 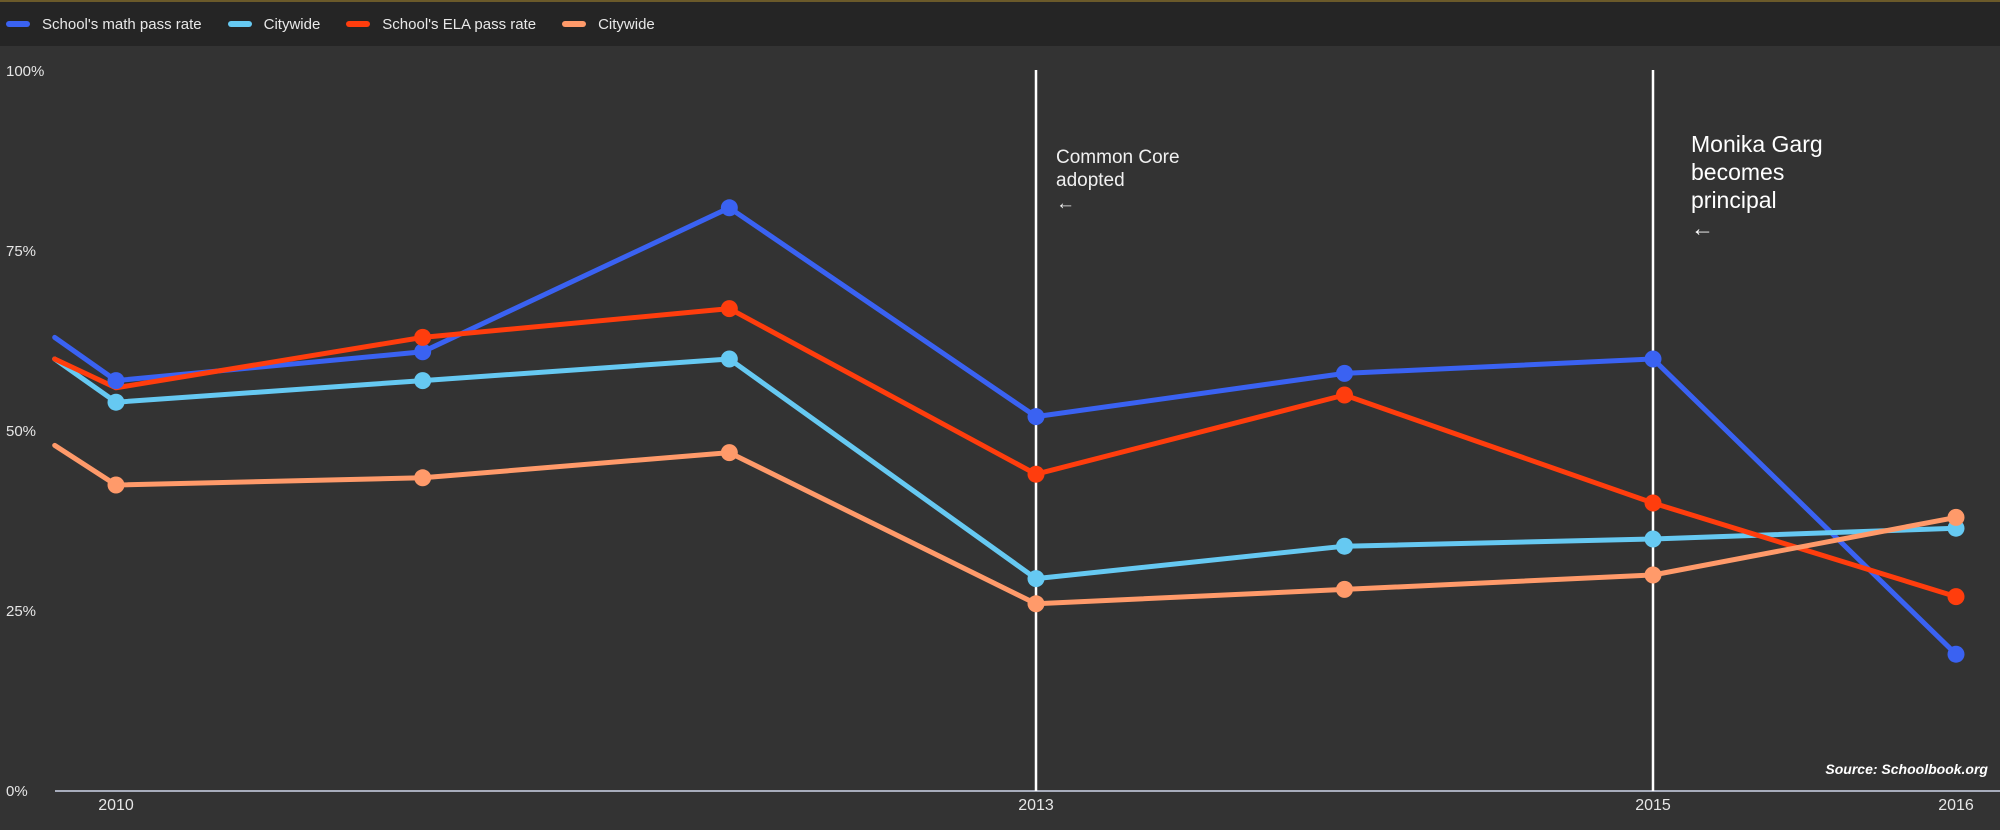 I want to click on data-point-s2-2015, so click(x=1653, y=539).